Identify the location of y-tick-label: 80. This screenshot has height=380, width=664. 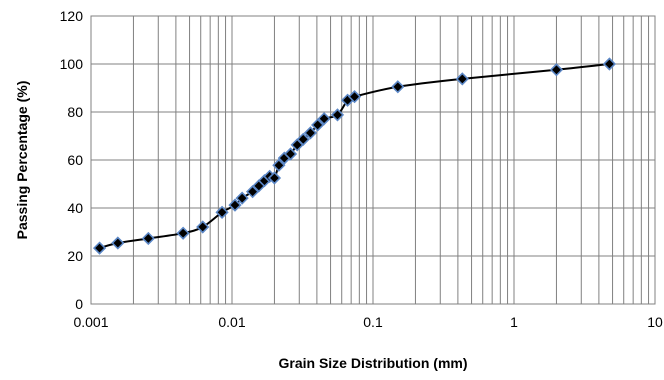
(75, 112).